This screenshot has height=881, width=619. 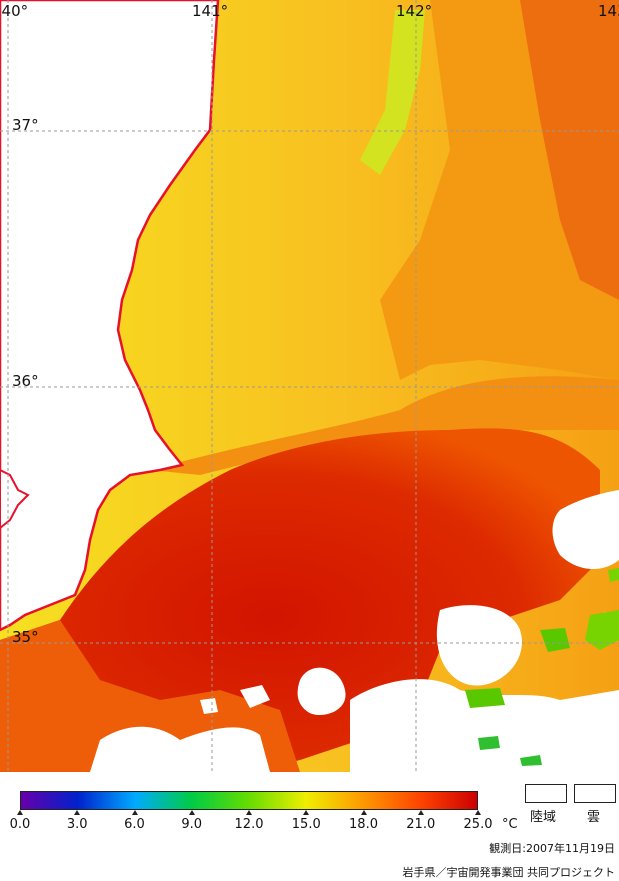 I want to click on lat-label-37: 37°, so click(x=25, y=125).